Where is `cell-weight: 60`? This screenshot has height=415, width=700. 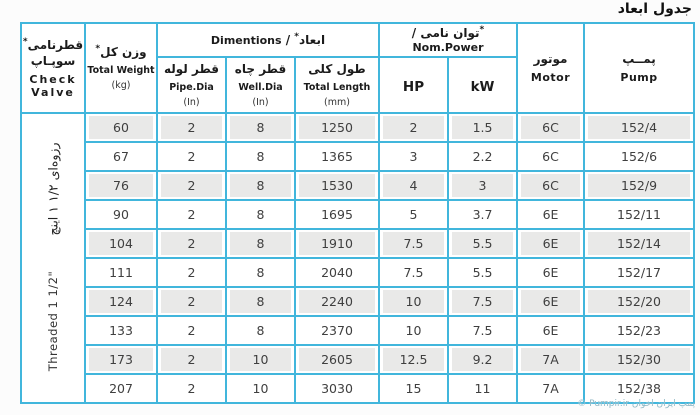
cell-weight: 60 is located at coordinates (121, 127).